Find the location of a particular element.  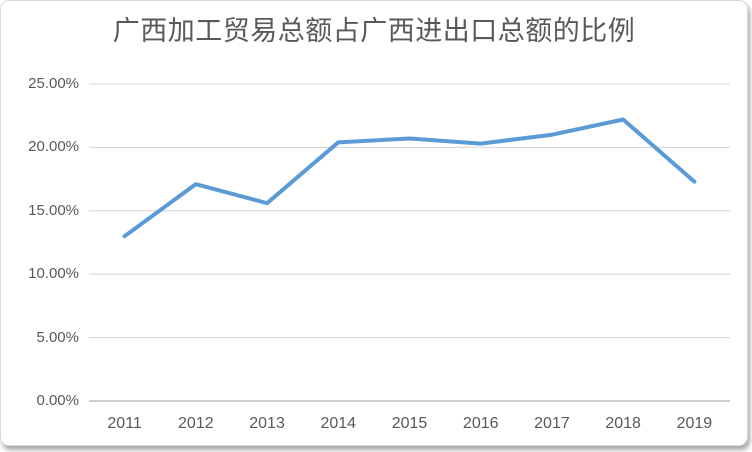

y-tick-label: 5.00% is located at coordinates (57, 337).